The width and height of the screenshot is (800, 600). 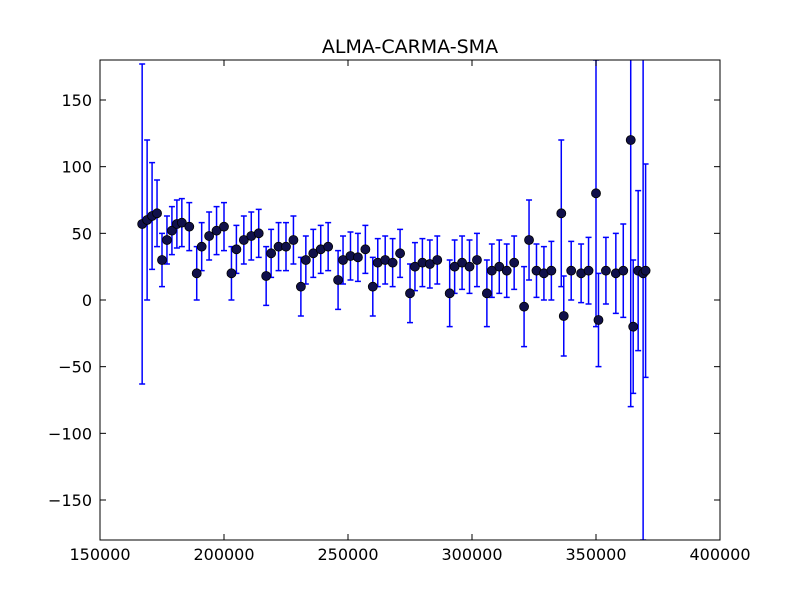 What do you see at coordinates (223, 554) in the screenshot?
I see `x-tick-label: 200000` at bounding box center [223, 554].